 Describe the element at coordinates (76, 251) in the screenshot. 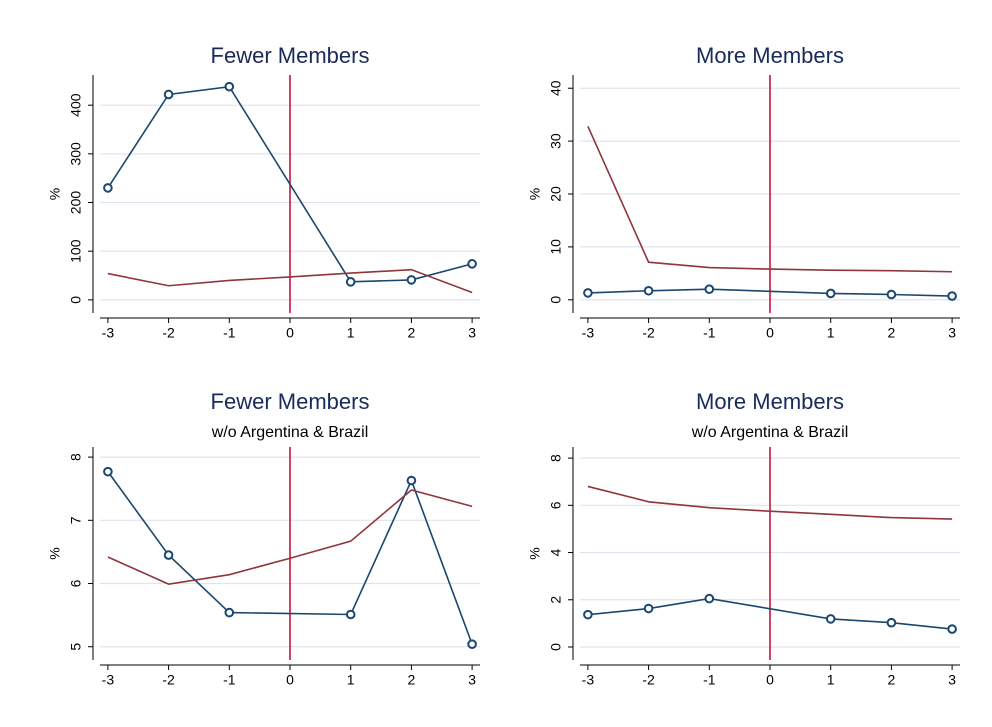

I see `y-tick-label: 100` at that location.